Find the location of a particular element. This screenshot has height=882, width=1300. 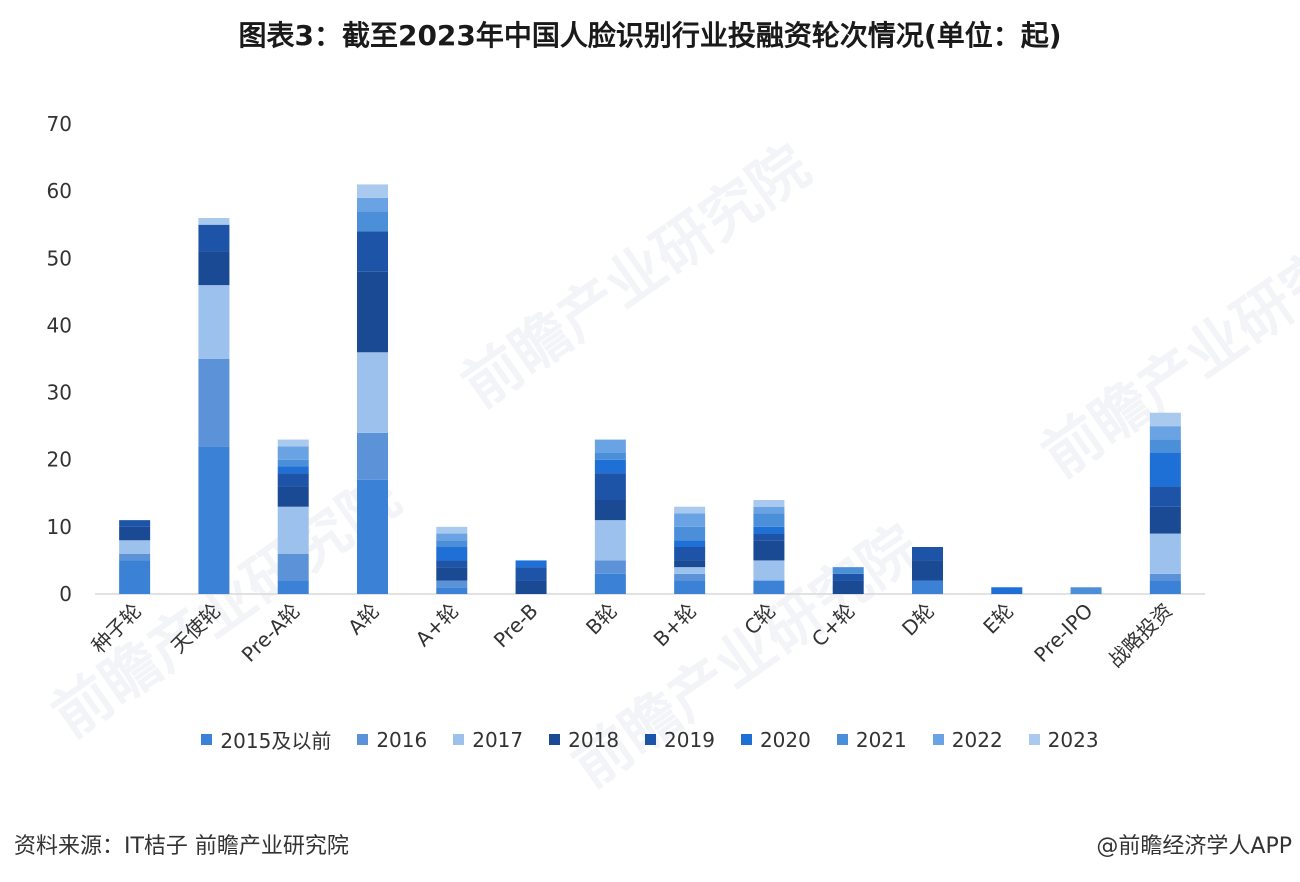

legend-item: 2019 is located at coordinates (680, 739).